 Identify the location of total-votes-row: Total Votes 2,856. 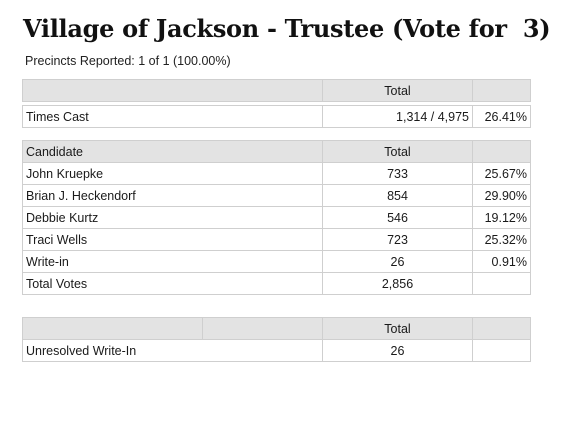
(276, 283).